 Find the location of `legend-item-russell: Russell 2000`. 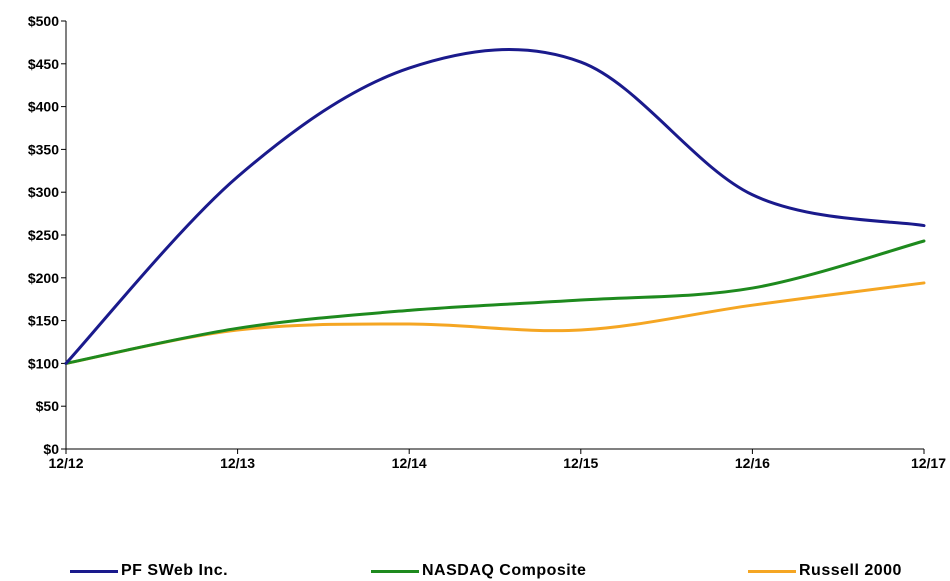

legend-item-russell: Russell 2000 is located at coordinates (825, 571).